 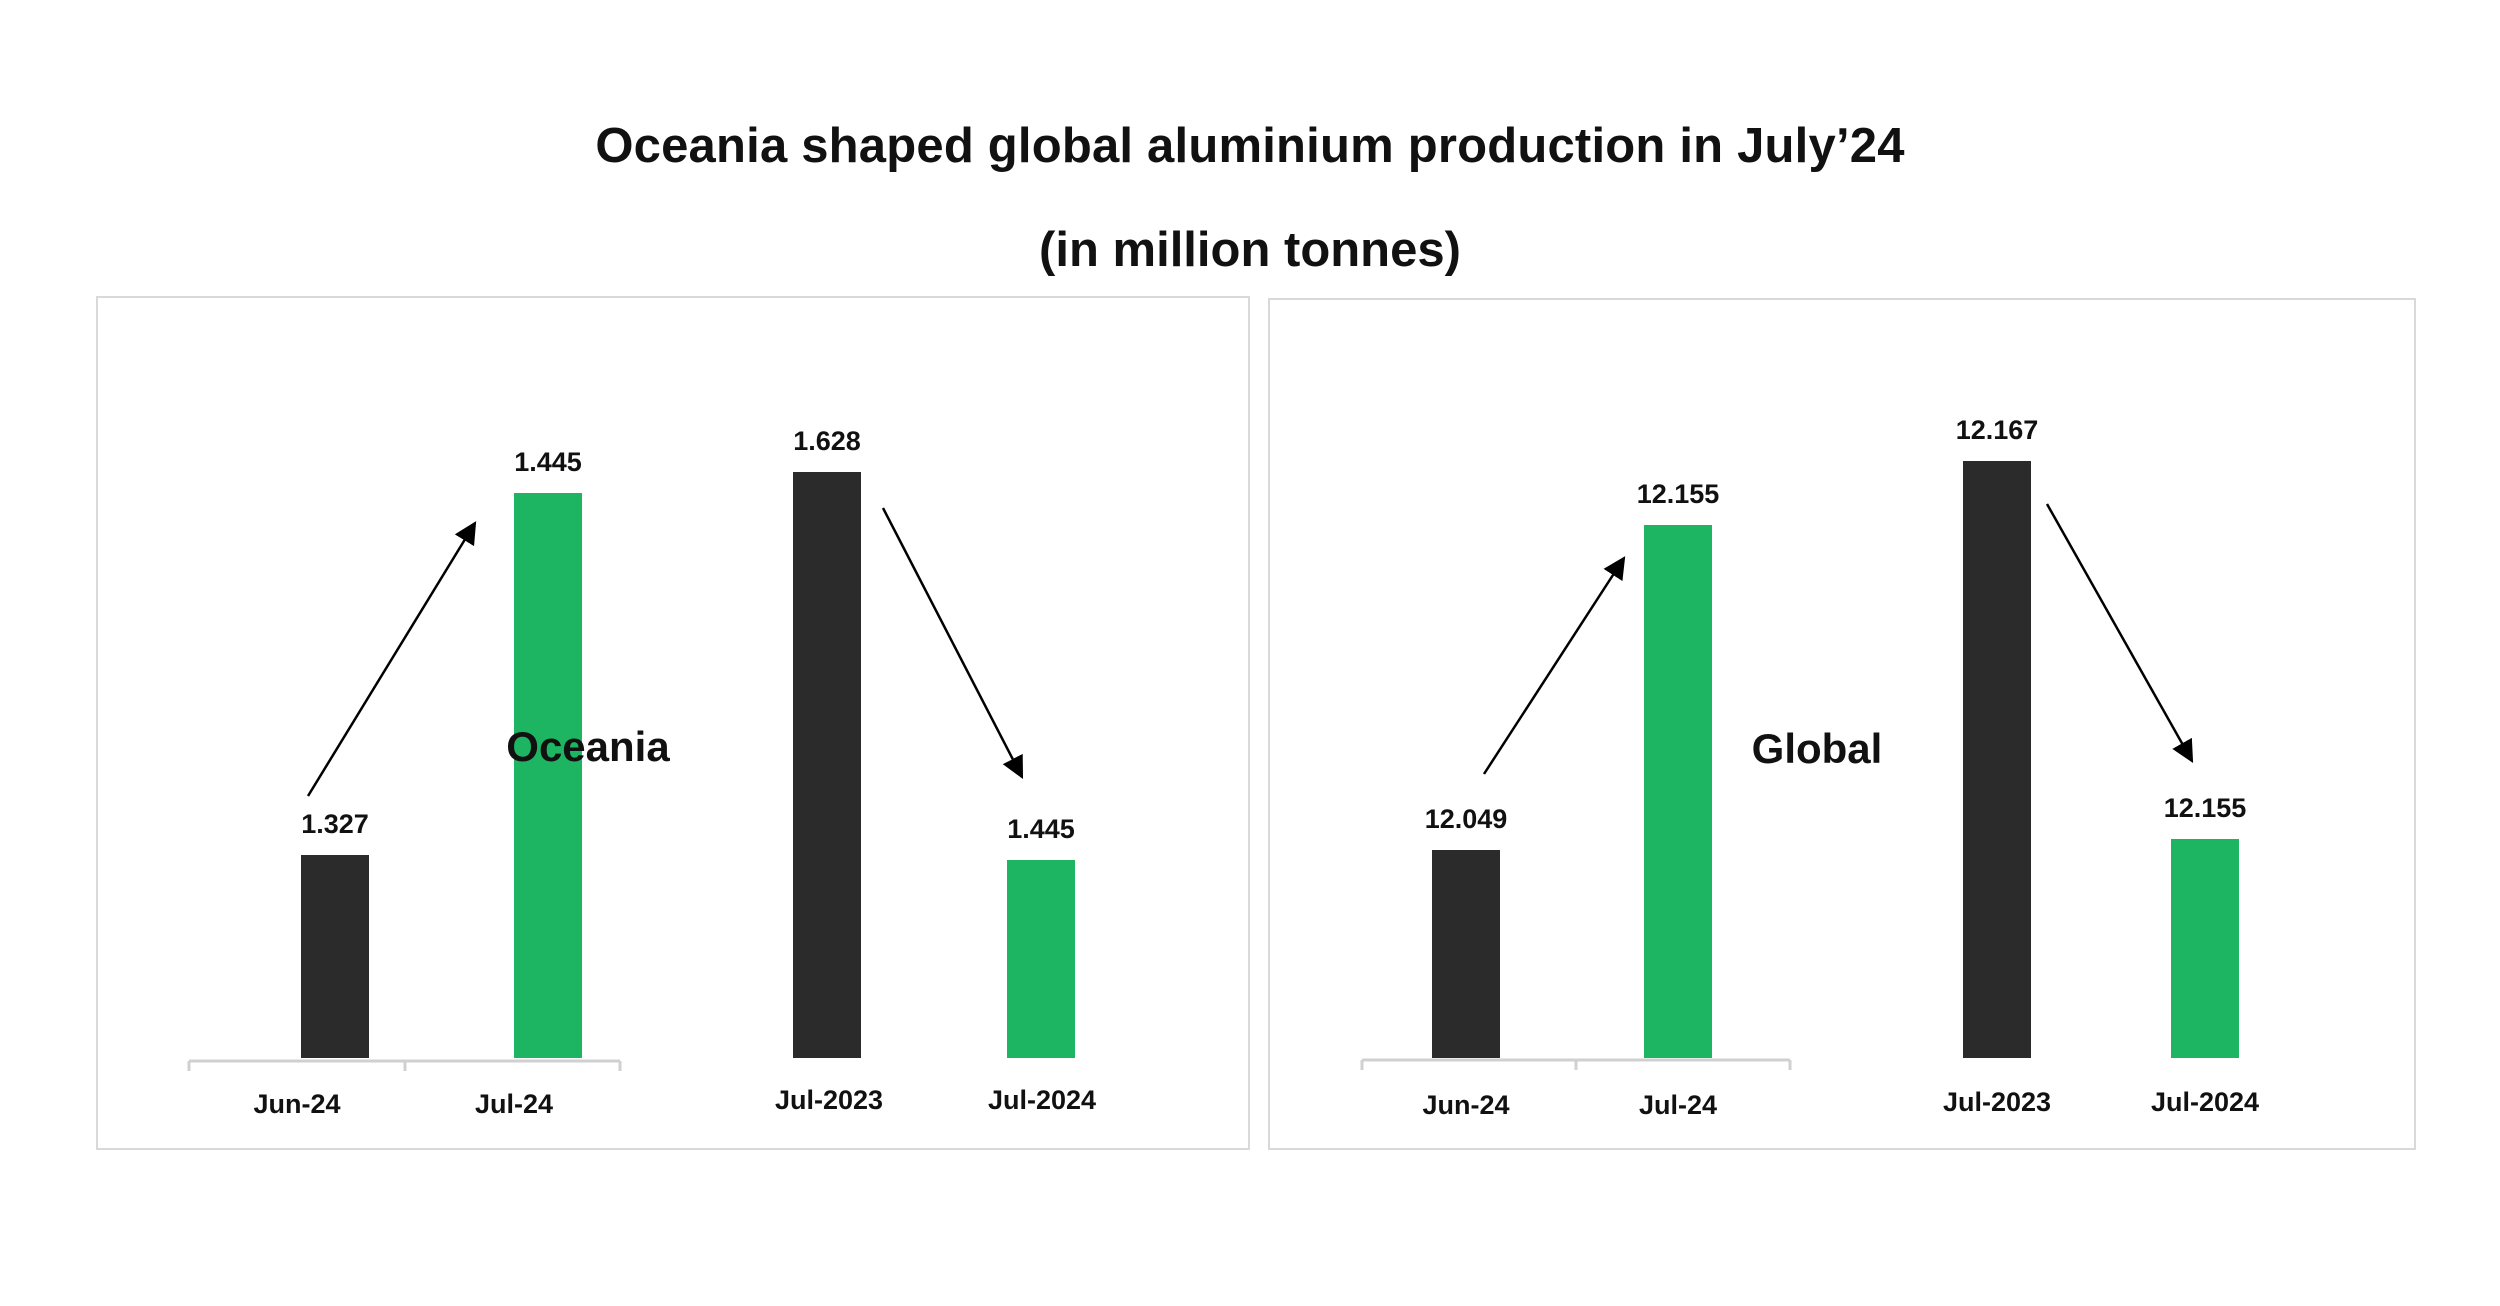 What do you see at coordinates (335, 824) in the screenshot?
I see `oceania-value-label: 1.327` at bounding box center [335, 824].